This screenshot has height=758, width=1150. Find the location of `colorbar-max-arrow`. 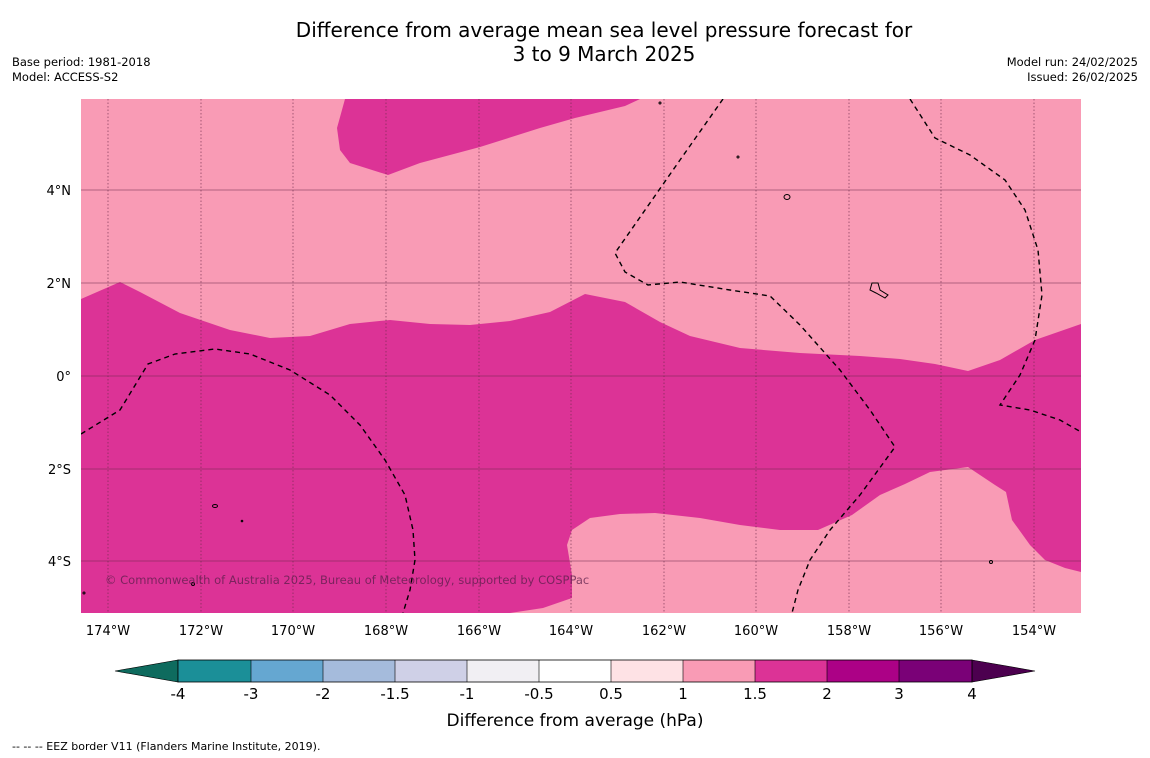

colorbar-max-arrow is located at coordinates (1003, 671).